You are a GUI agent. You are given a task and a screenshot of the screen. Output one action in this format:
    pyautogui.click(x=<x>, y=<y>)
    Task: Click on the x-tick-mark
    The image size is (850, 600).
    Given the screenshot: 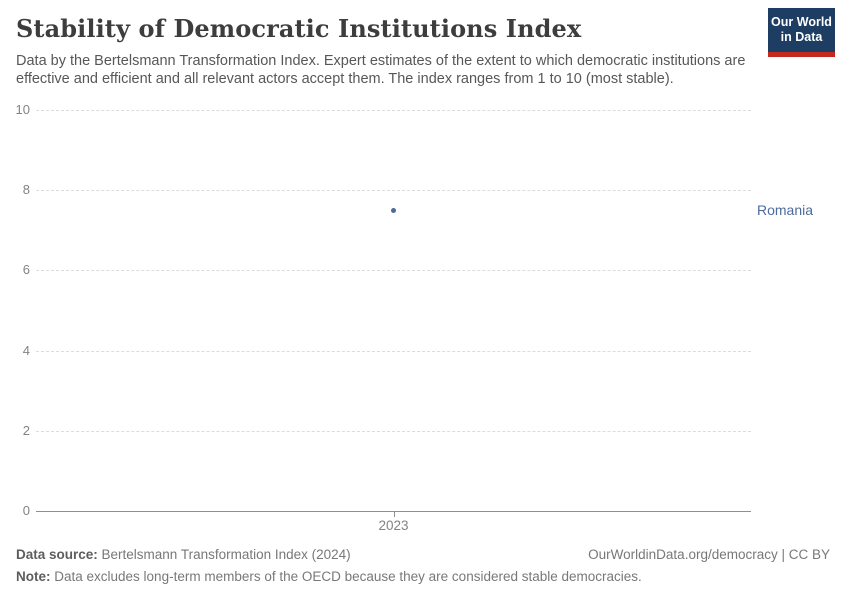 What is the action you would take?
    pyautogui.click(x=394, y=514)
    